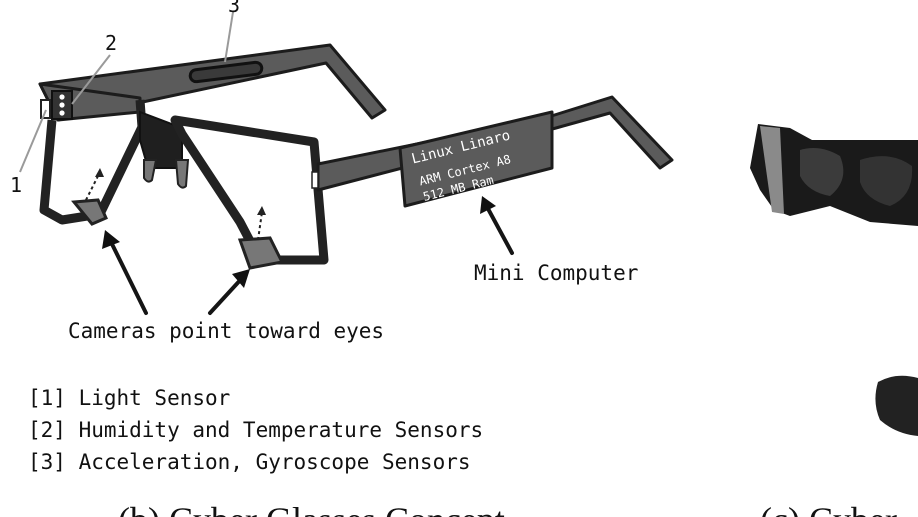 The height and width of the screenshot is (517, 918). I want to click on callout-1: 1, so click(16, 185).